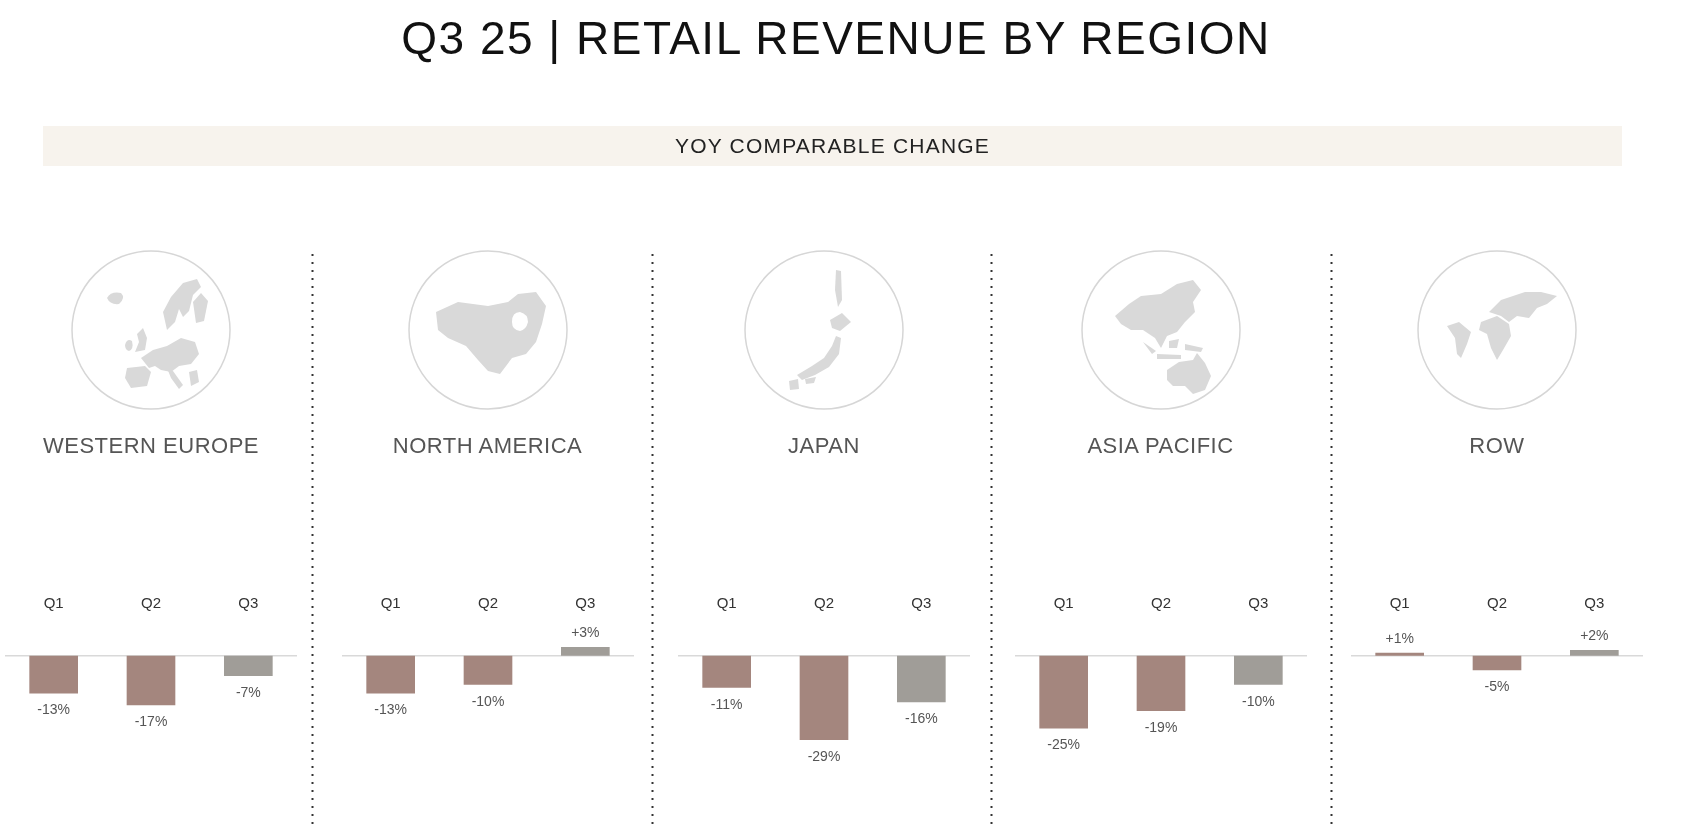 The width and height of the screenshot is (1700, 836). I want to click on chart-title: ASIA PACIFIC, so click(1160, 446).